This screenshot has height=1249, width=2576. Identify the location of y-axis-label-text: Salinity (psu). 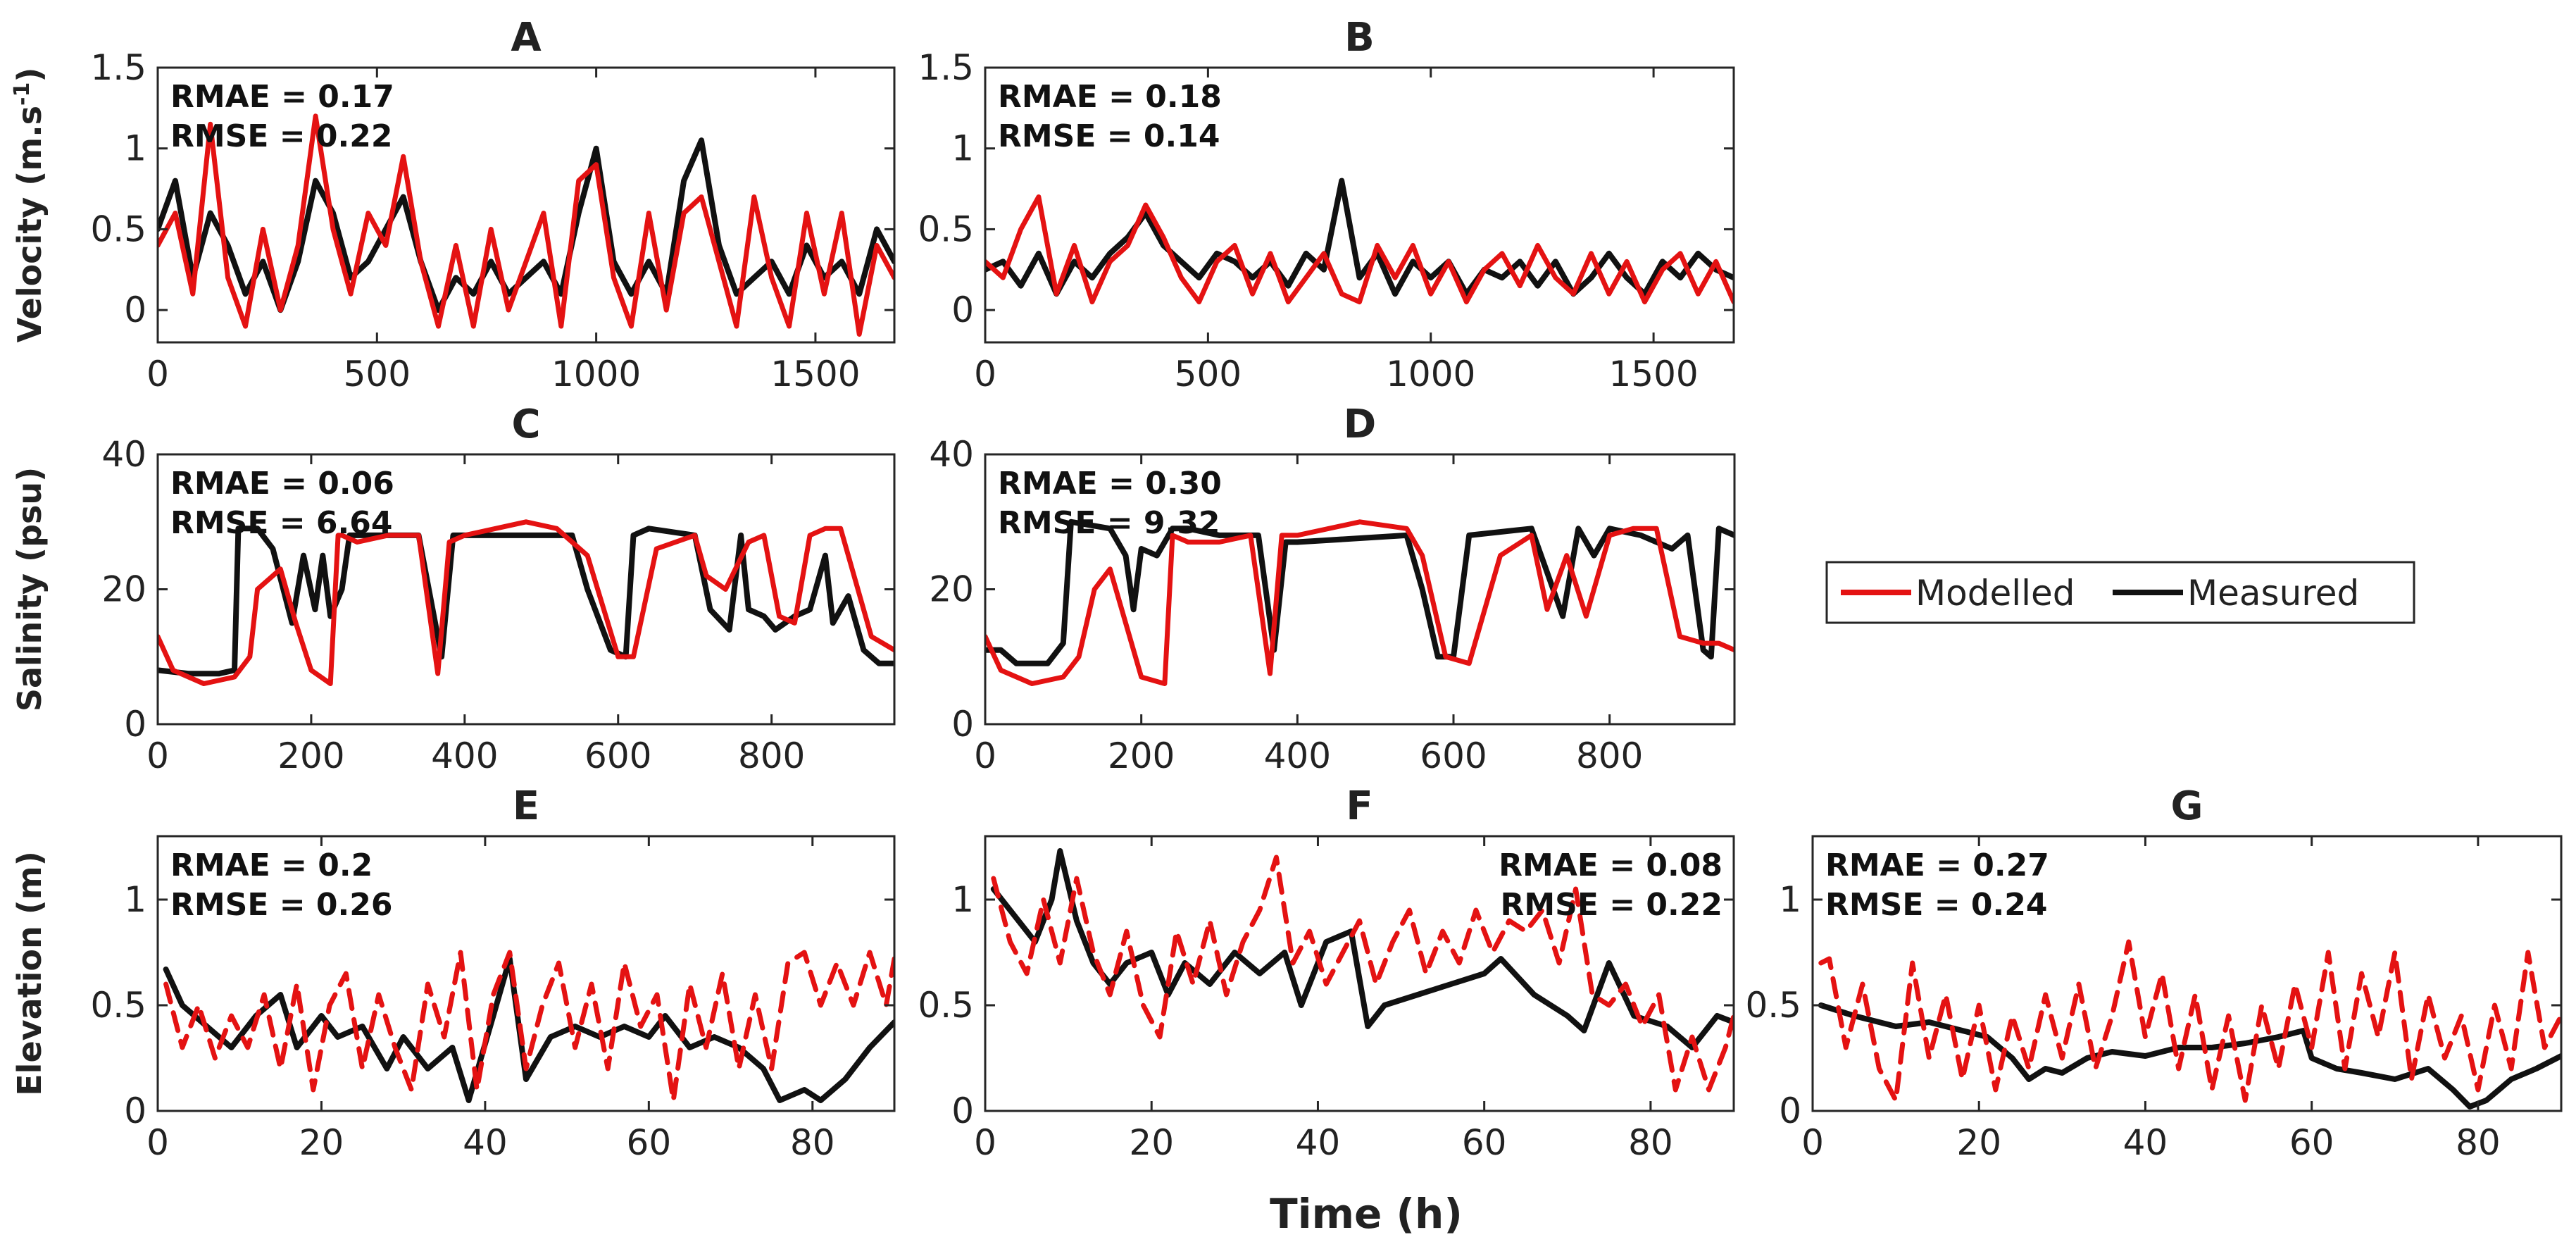
(30, 589).